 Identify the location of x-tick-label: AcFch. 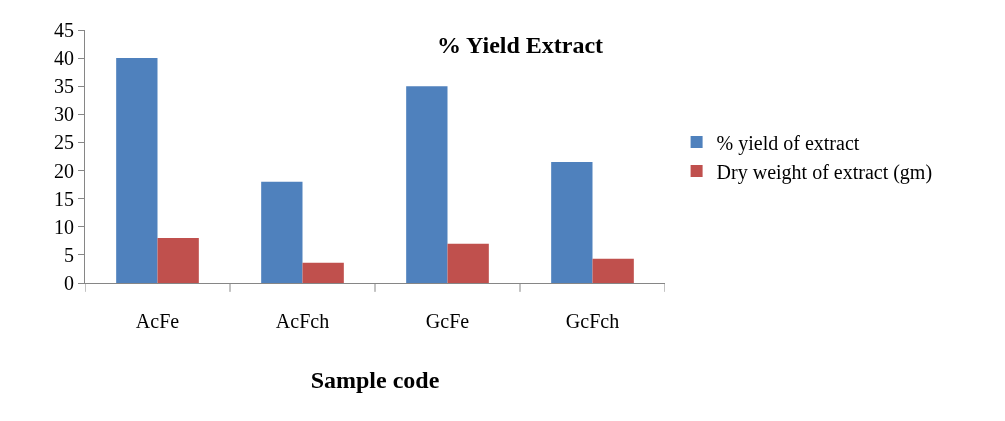
(302, 321).